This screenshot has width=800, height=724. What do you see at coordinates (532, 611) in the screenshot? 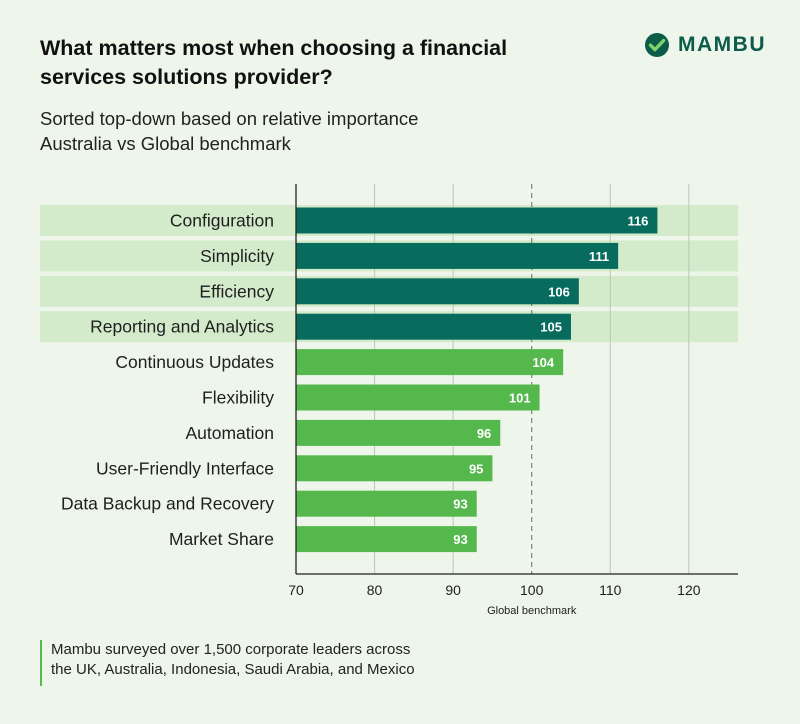
I see `benchmark-label: Global benchmark` at bounding box center [532, 611].